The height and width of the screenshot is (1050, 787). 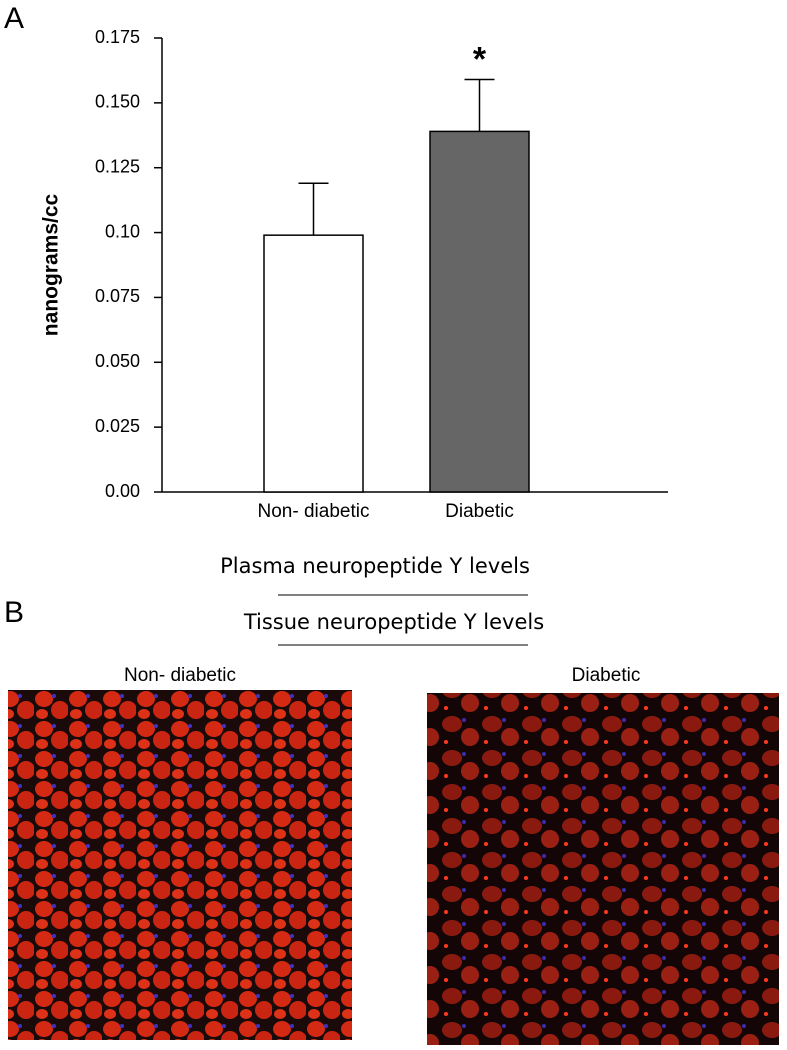 I want to click on panel-label: B, so click(x=14, y=612).